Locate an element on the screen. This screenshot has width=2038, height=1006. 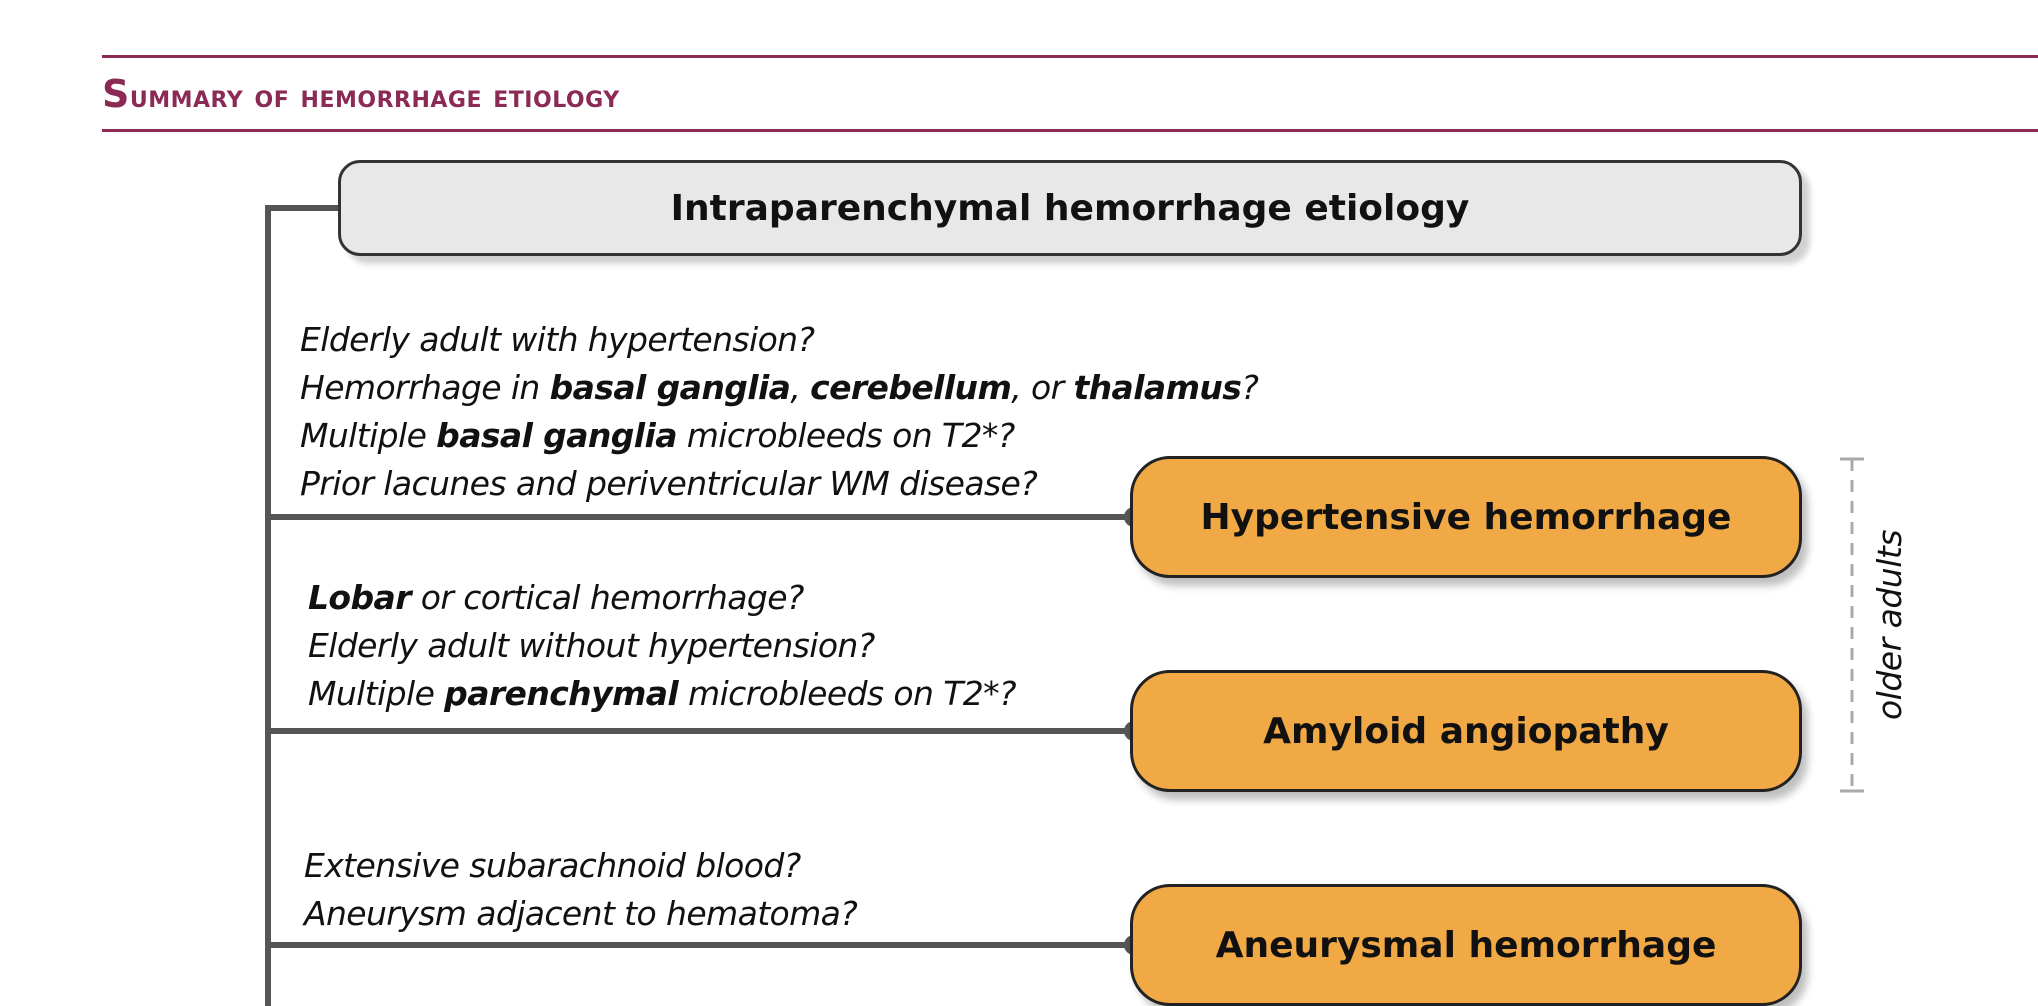
result-node-hypertensive: Hypertensive hemorrhage is located at coordinates (1466, 517).